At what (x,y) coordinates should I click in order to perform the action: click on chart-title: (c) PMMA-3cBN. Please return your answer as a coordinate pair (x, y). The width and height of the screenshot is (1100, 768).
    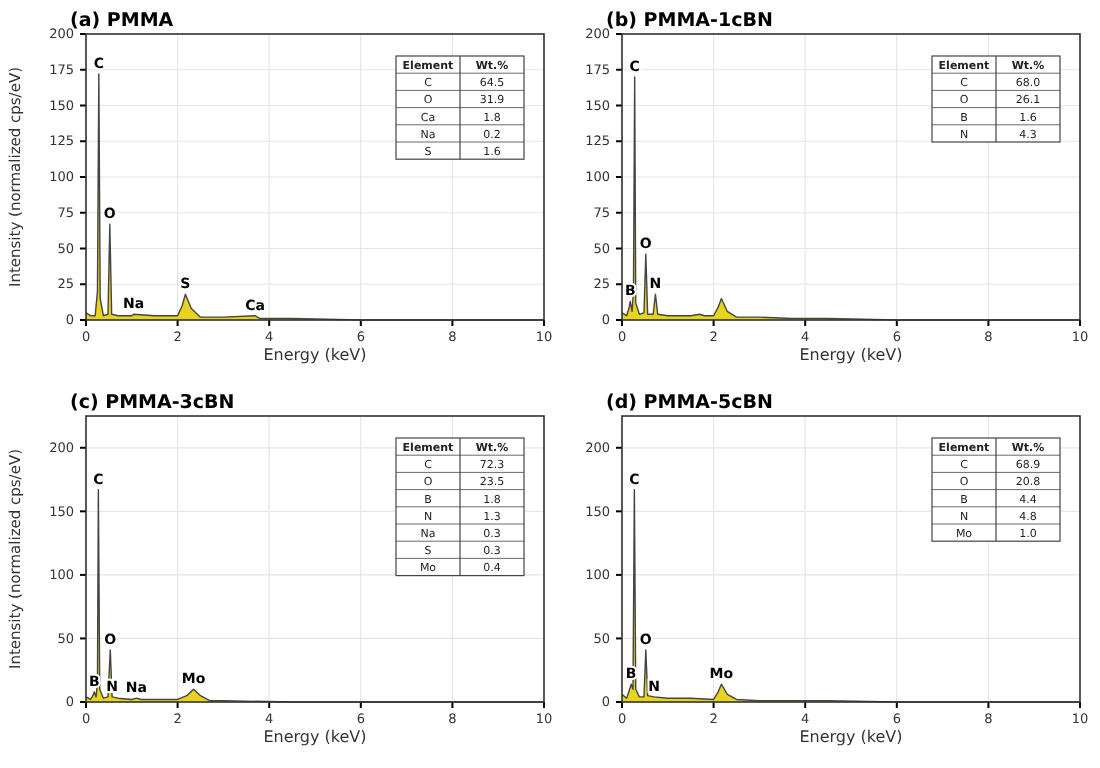
    Looking at the image, I should click on (152, 403).